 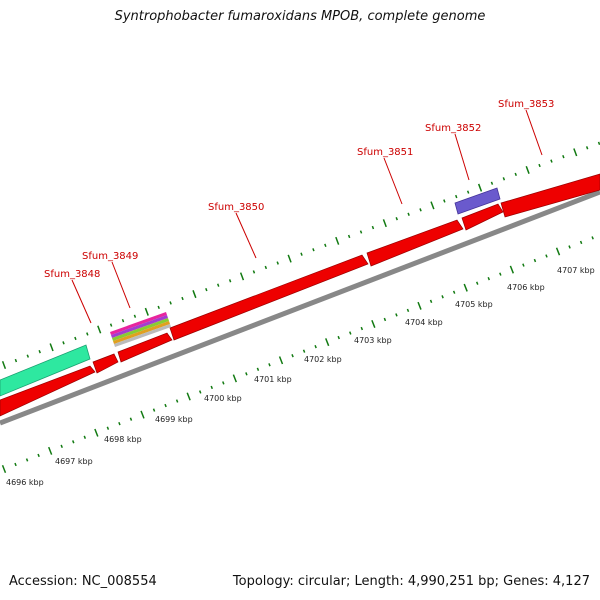 What do you see at coordinates (72, 274) in the screenshot?
I see `gene-label-sfum-3848: Sfum_3848` at bounding box center [72, 274].